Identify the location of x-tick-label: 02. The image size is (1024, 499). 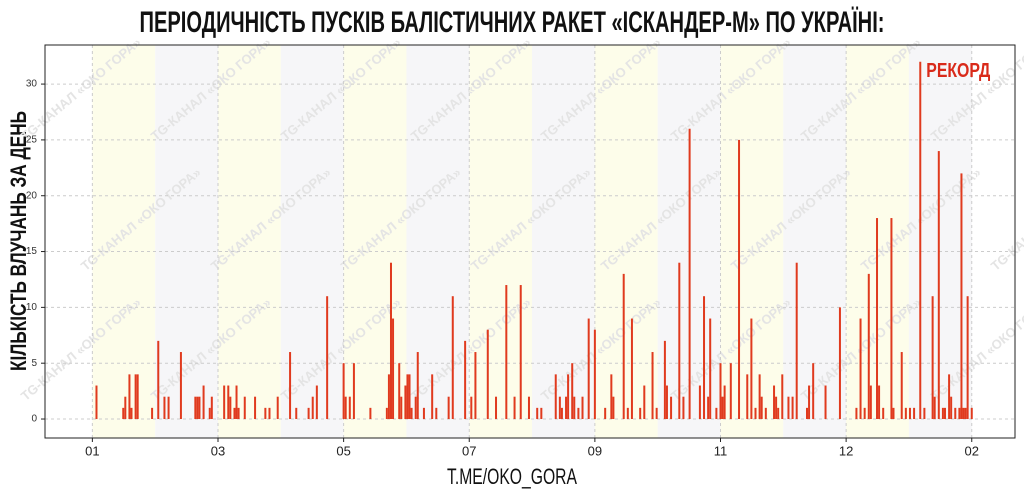
(972, 450).